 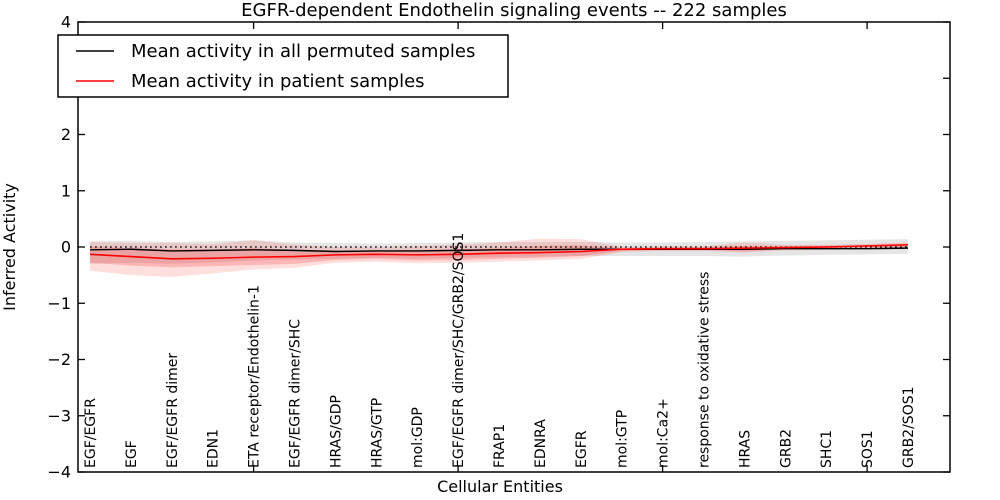 I want to click on category-label: SHC1, so click(x=827, y=449).